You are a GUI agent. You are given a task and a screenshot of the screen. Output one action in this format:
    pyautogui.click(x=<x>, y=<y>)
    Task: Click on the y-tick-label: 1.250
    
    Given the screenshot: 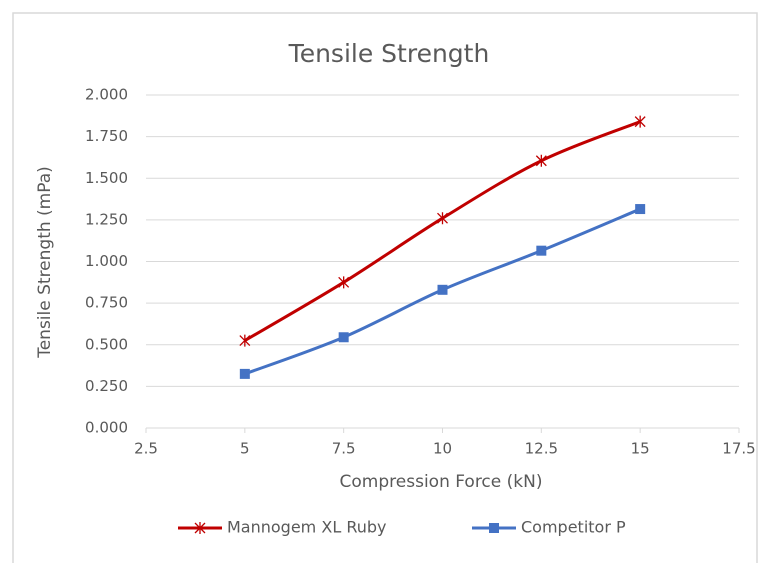 What is the action you would take?
    pyautogui.click(x=106, y=219)
    